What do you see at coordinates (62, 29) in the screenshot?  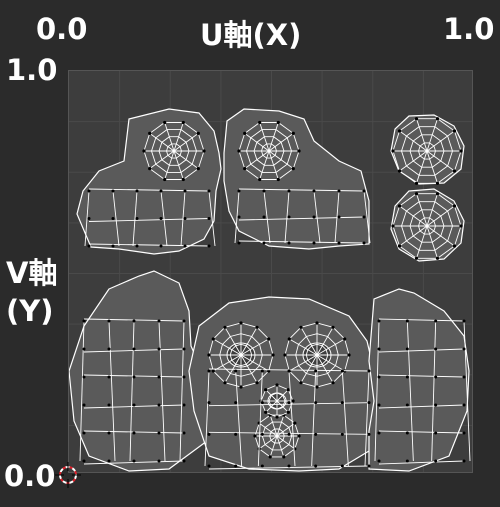 I see `u-axis-min-label: 0.0` at bounding box center [62, 29].